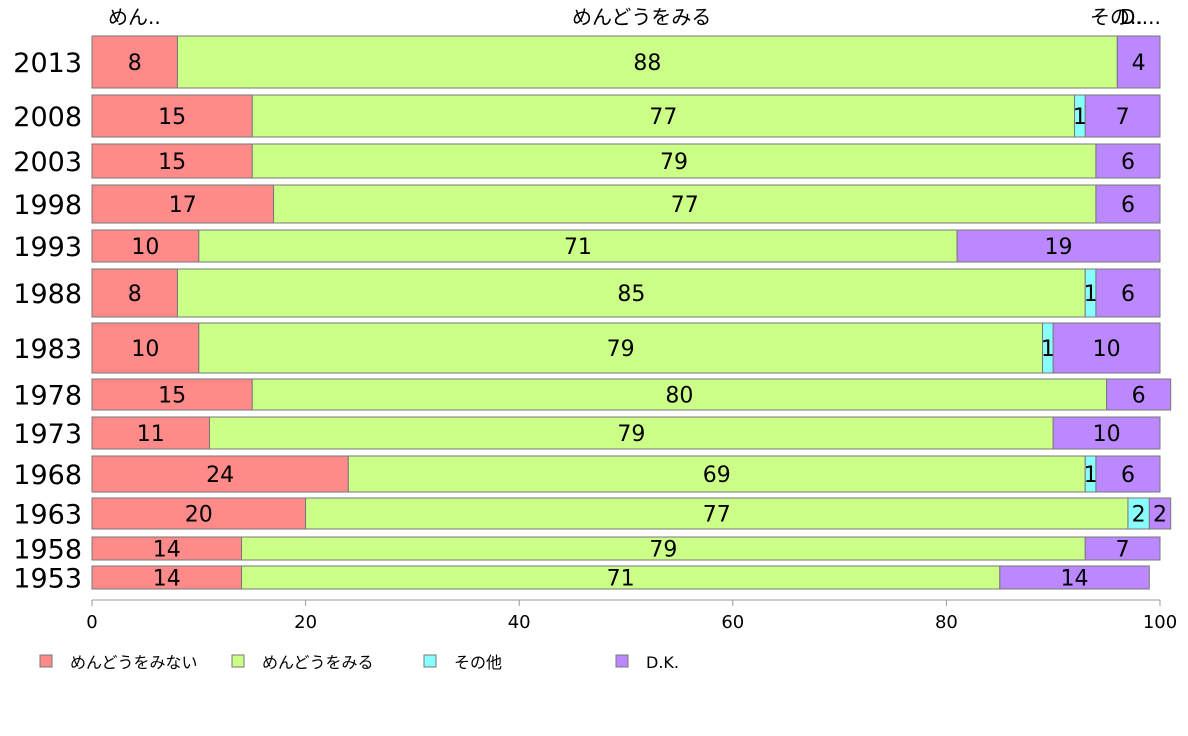 The width and height of the screenshot is (1188, 736). Describe the element at coordinates (47, 205) in the screenshot. I see `year-label: 1998` at that location.